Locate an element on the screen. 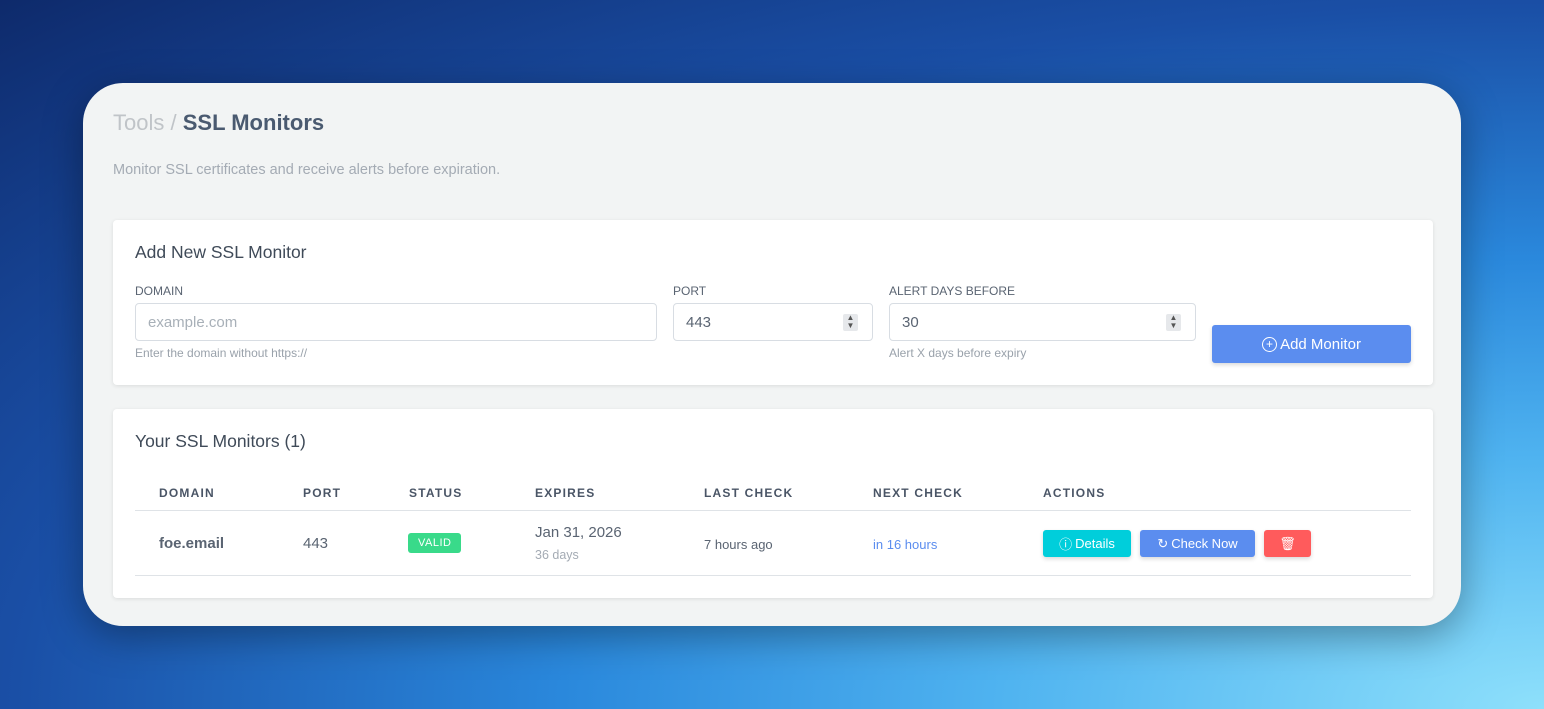  breadcrumb-parent: Tools is located at coordinates (139, 122).